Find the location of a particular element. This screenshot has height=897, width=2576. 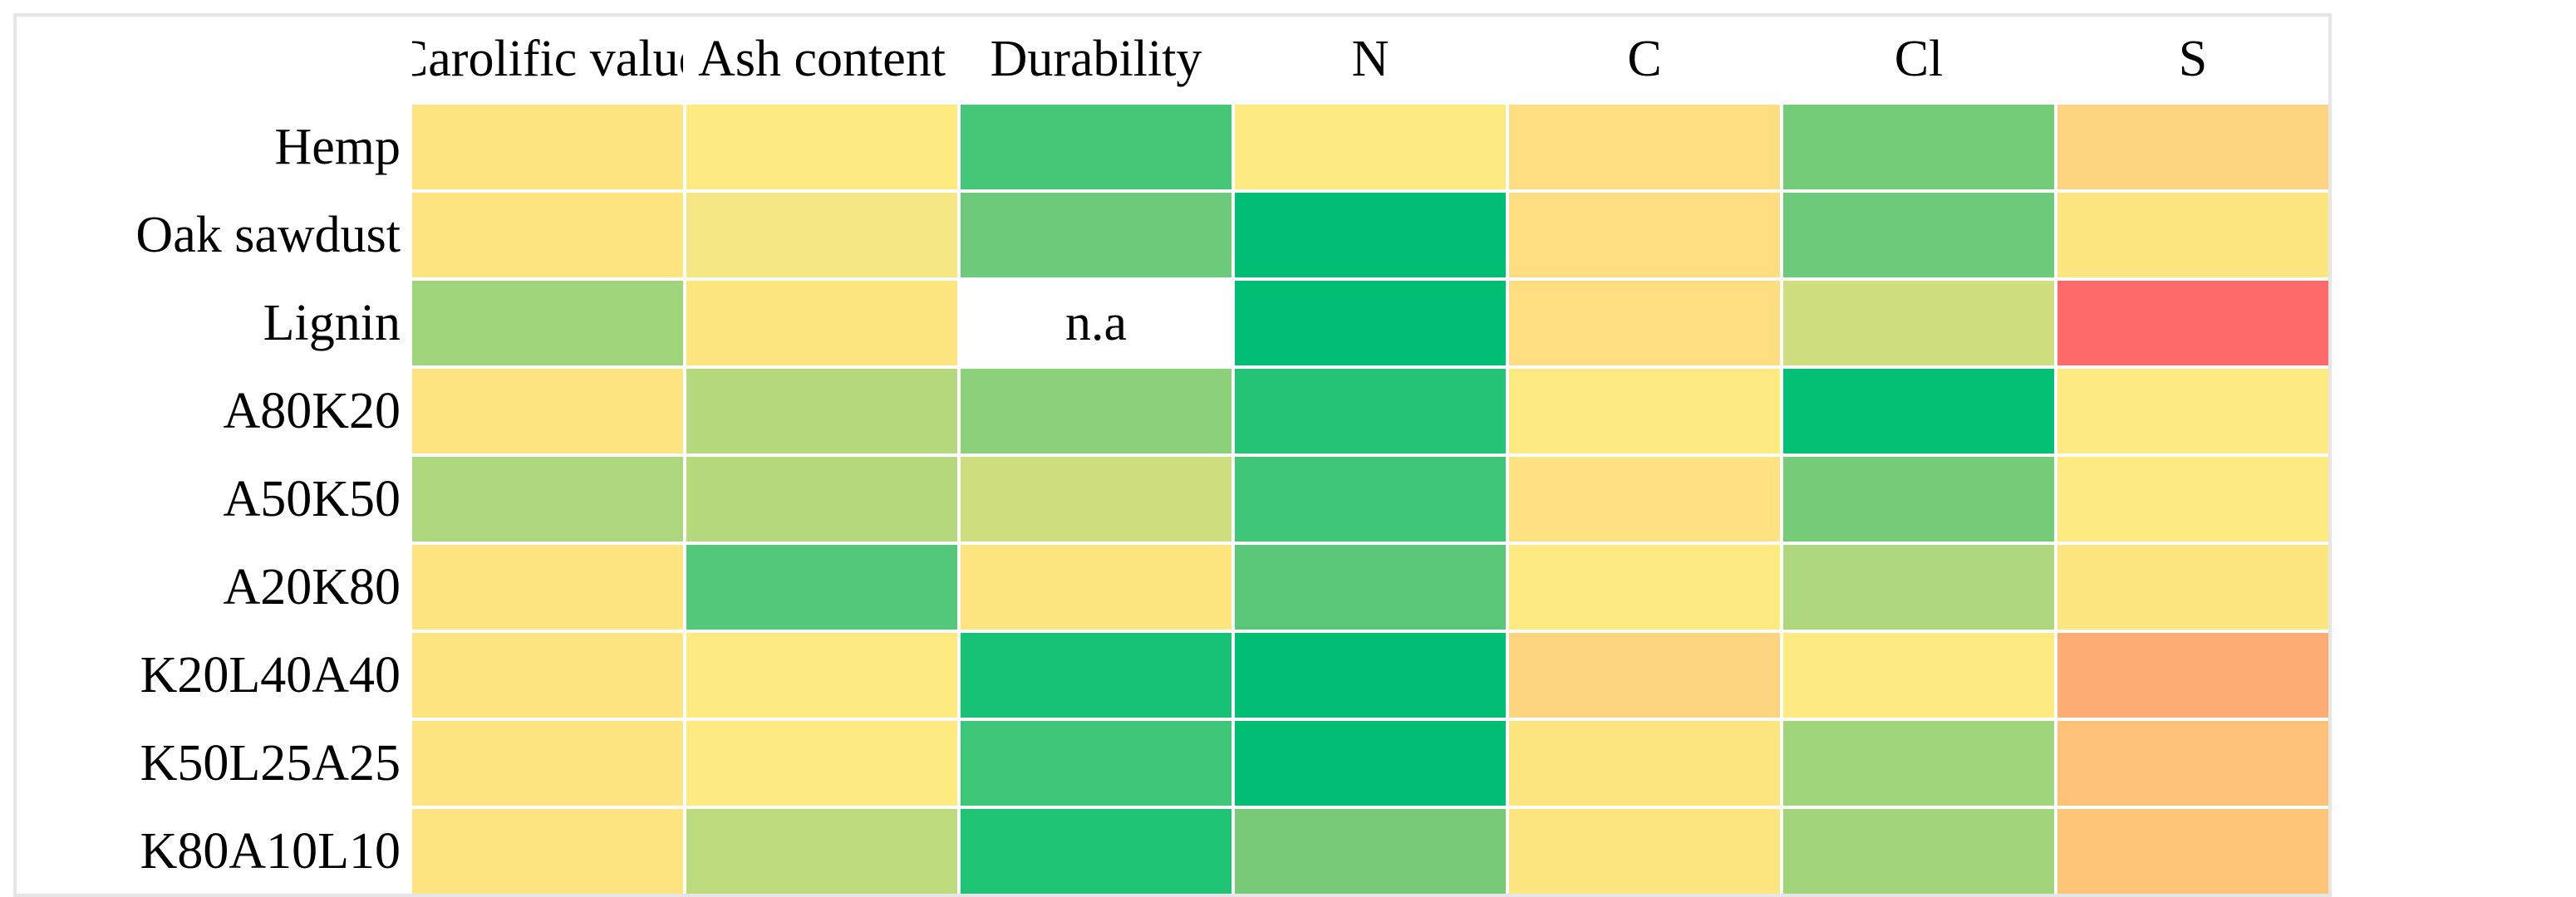

column-header: Ash content is located at coordinates (821, 59).